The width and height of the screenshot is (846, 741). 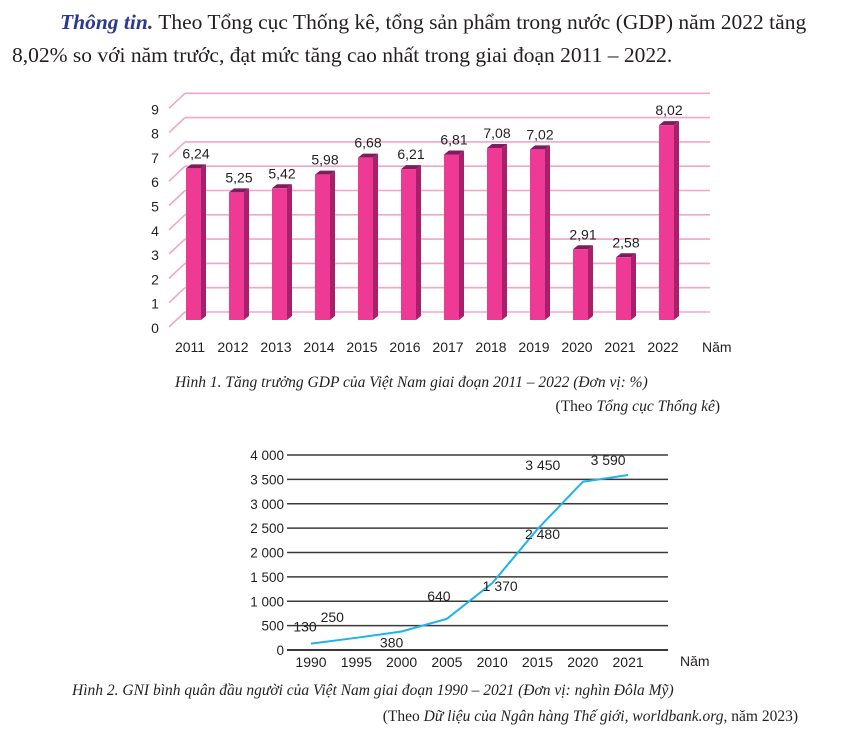 I want to click on y-tick-label: 2 500, so click(x=267, y=528).